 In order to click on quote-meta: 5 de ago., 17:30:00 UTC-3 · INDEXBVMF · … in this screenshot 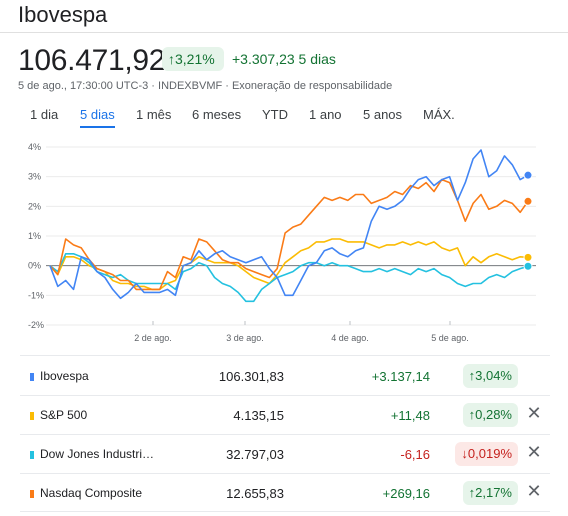, I will do `click(205, 86)`.